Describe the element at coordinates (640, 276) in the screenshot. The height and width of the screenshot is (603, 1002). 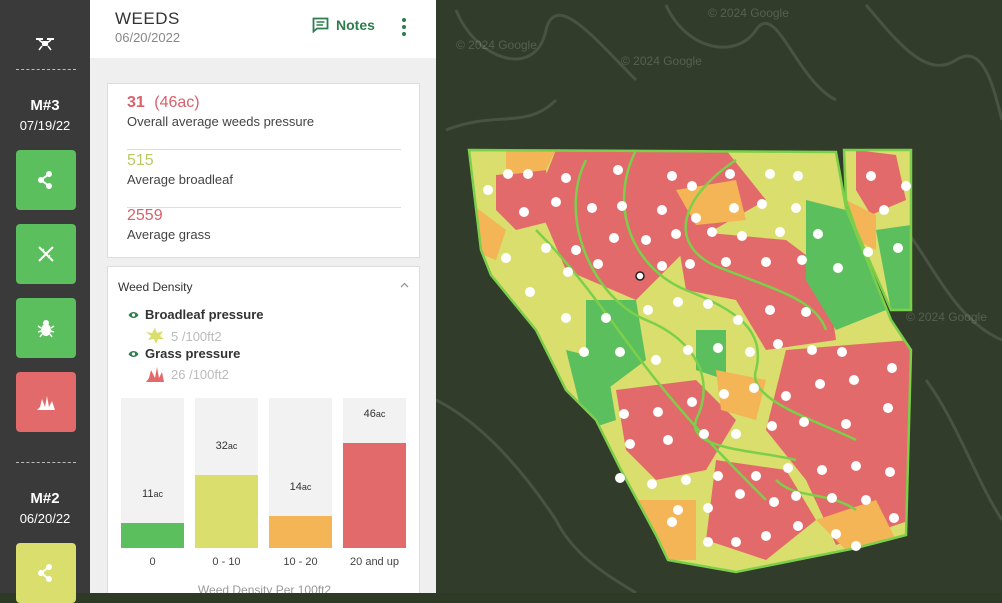
I see `selected-point-marker` at that location.